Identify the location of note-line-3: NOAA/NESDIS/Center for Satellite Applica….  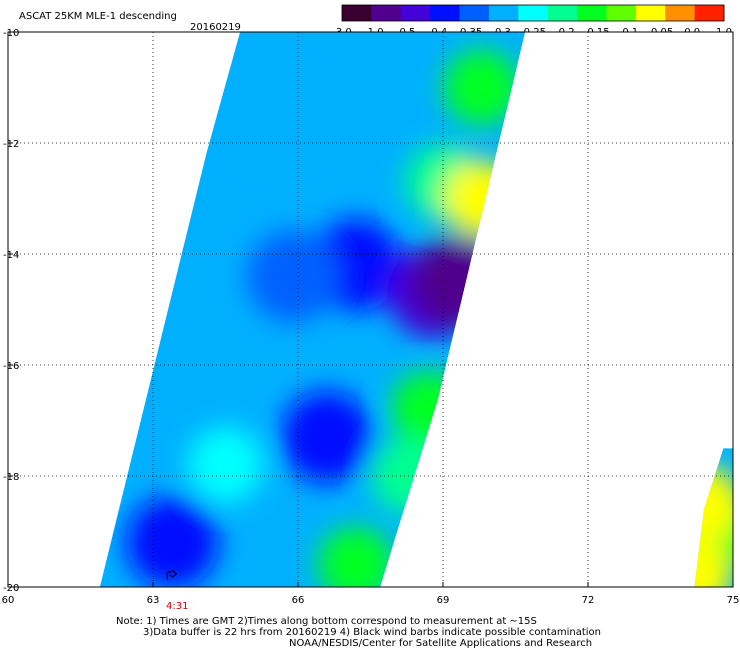
(441, 643).